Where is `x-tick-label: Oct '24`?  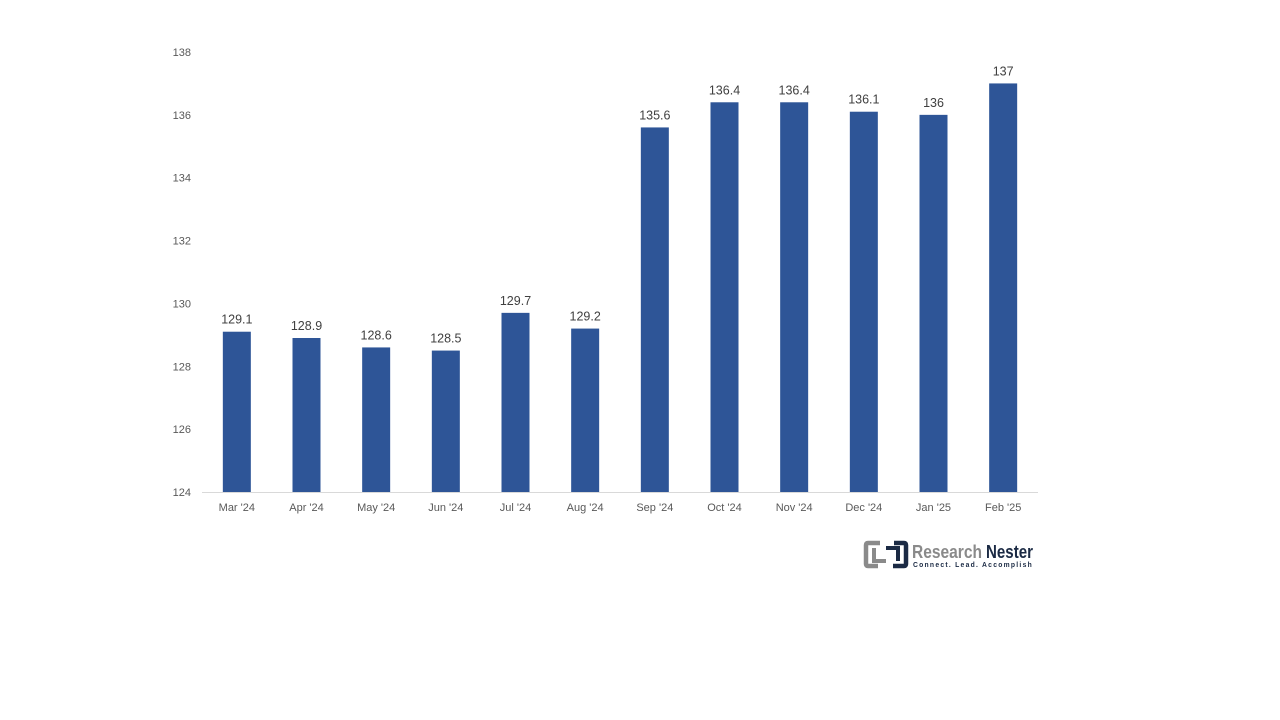
x-tick-label: Oct '24 is located at coordinates (724, 508).